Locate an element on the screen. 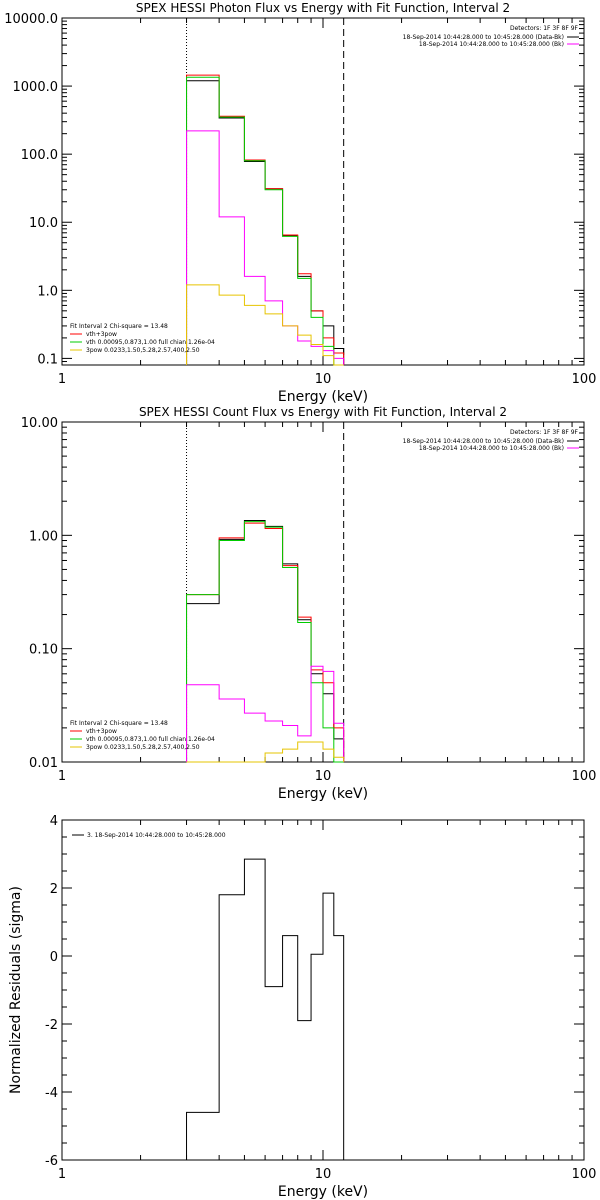 Image resolution: width=600 pixels, height=1200 pixels. y-tick-label: 0.1 is located at coordinates (47, 359).